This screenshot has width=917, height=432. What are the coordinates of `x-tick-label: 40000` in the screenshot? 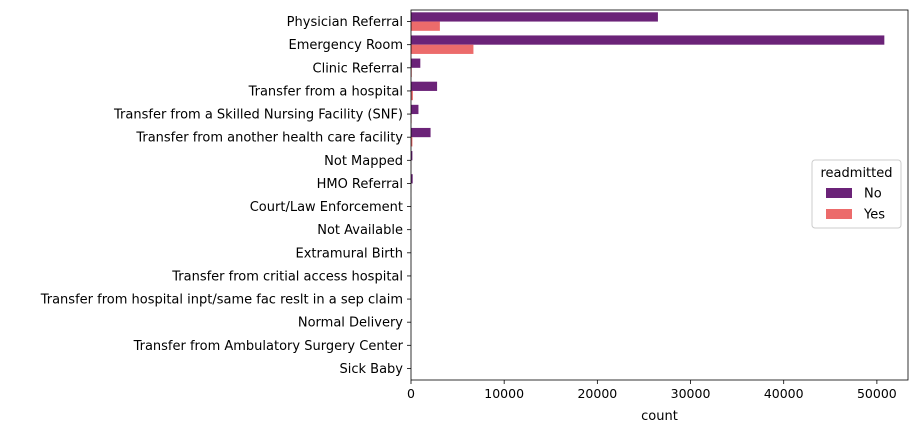 It's located at (784, 393).